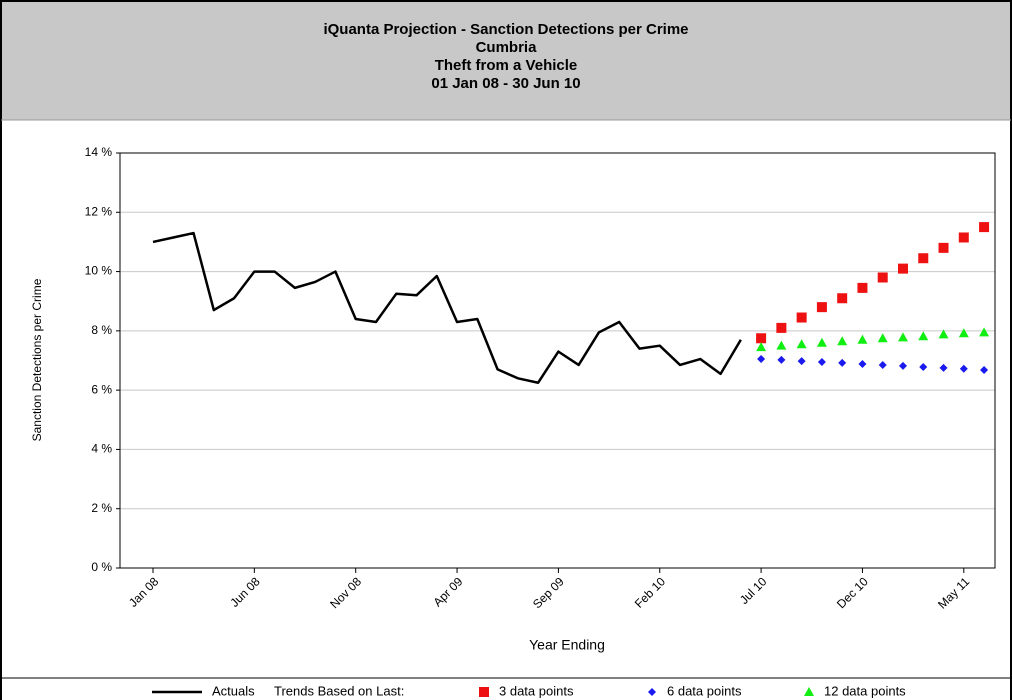  What do you see at coordinates (339, 690) in the screenshot?
I see `legend-title: Trends Based on Last:` at bounding box center [339, 690].